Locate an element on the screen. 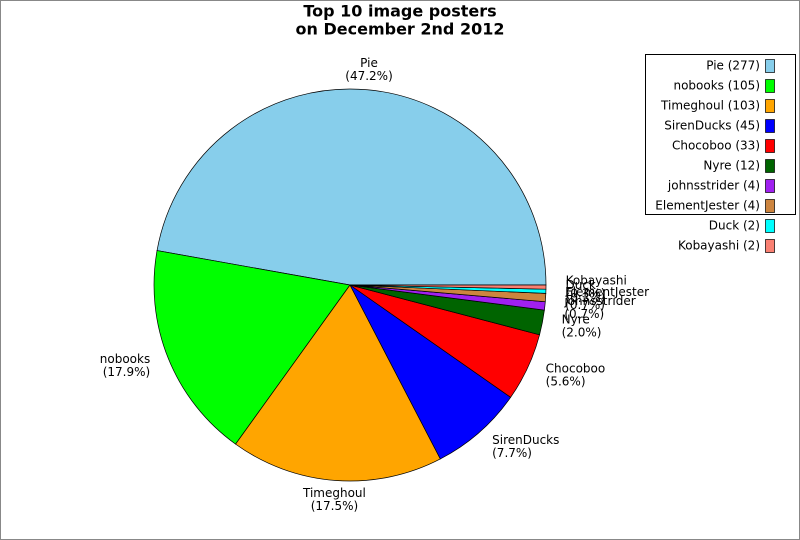 This screenshot has width=800, height=540. legend-label: Timeghoul (103) is located at coordinates (710, 106).